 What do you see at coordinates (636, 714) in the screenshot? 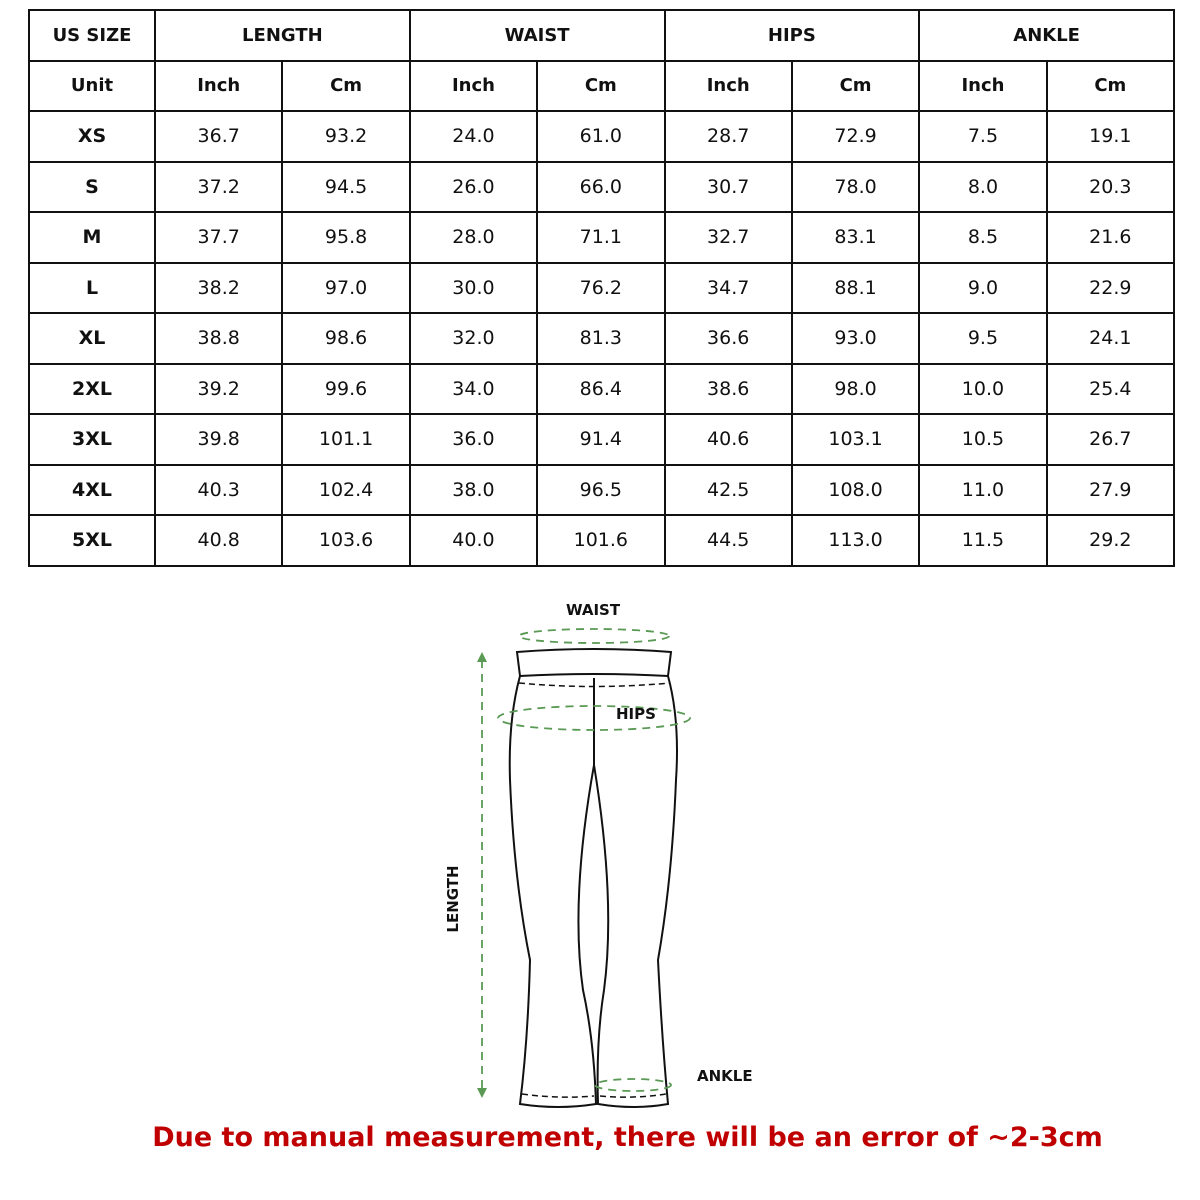
I see `hips-label: HIPS` at bounding box center [636, 714].